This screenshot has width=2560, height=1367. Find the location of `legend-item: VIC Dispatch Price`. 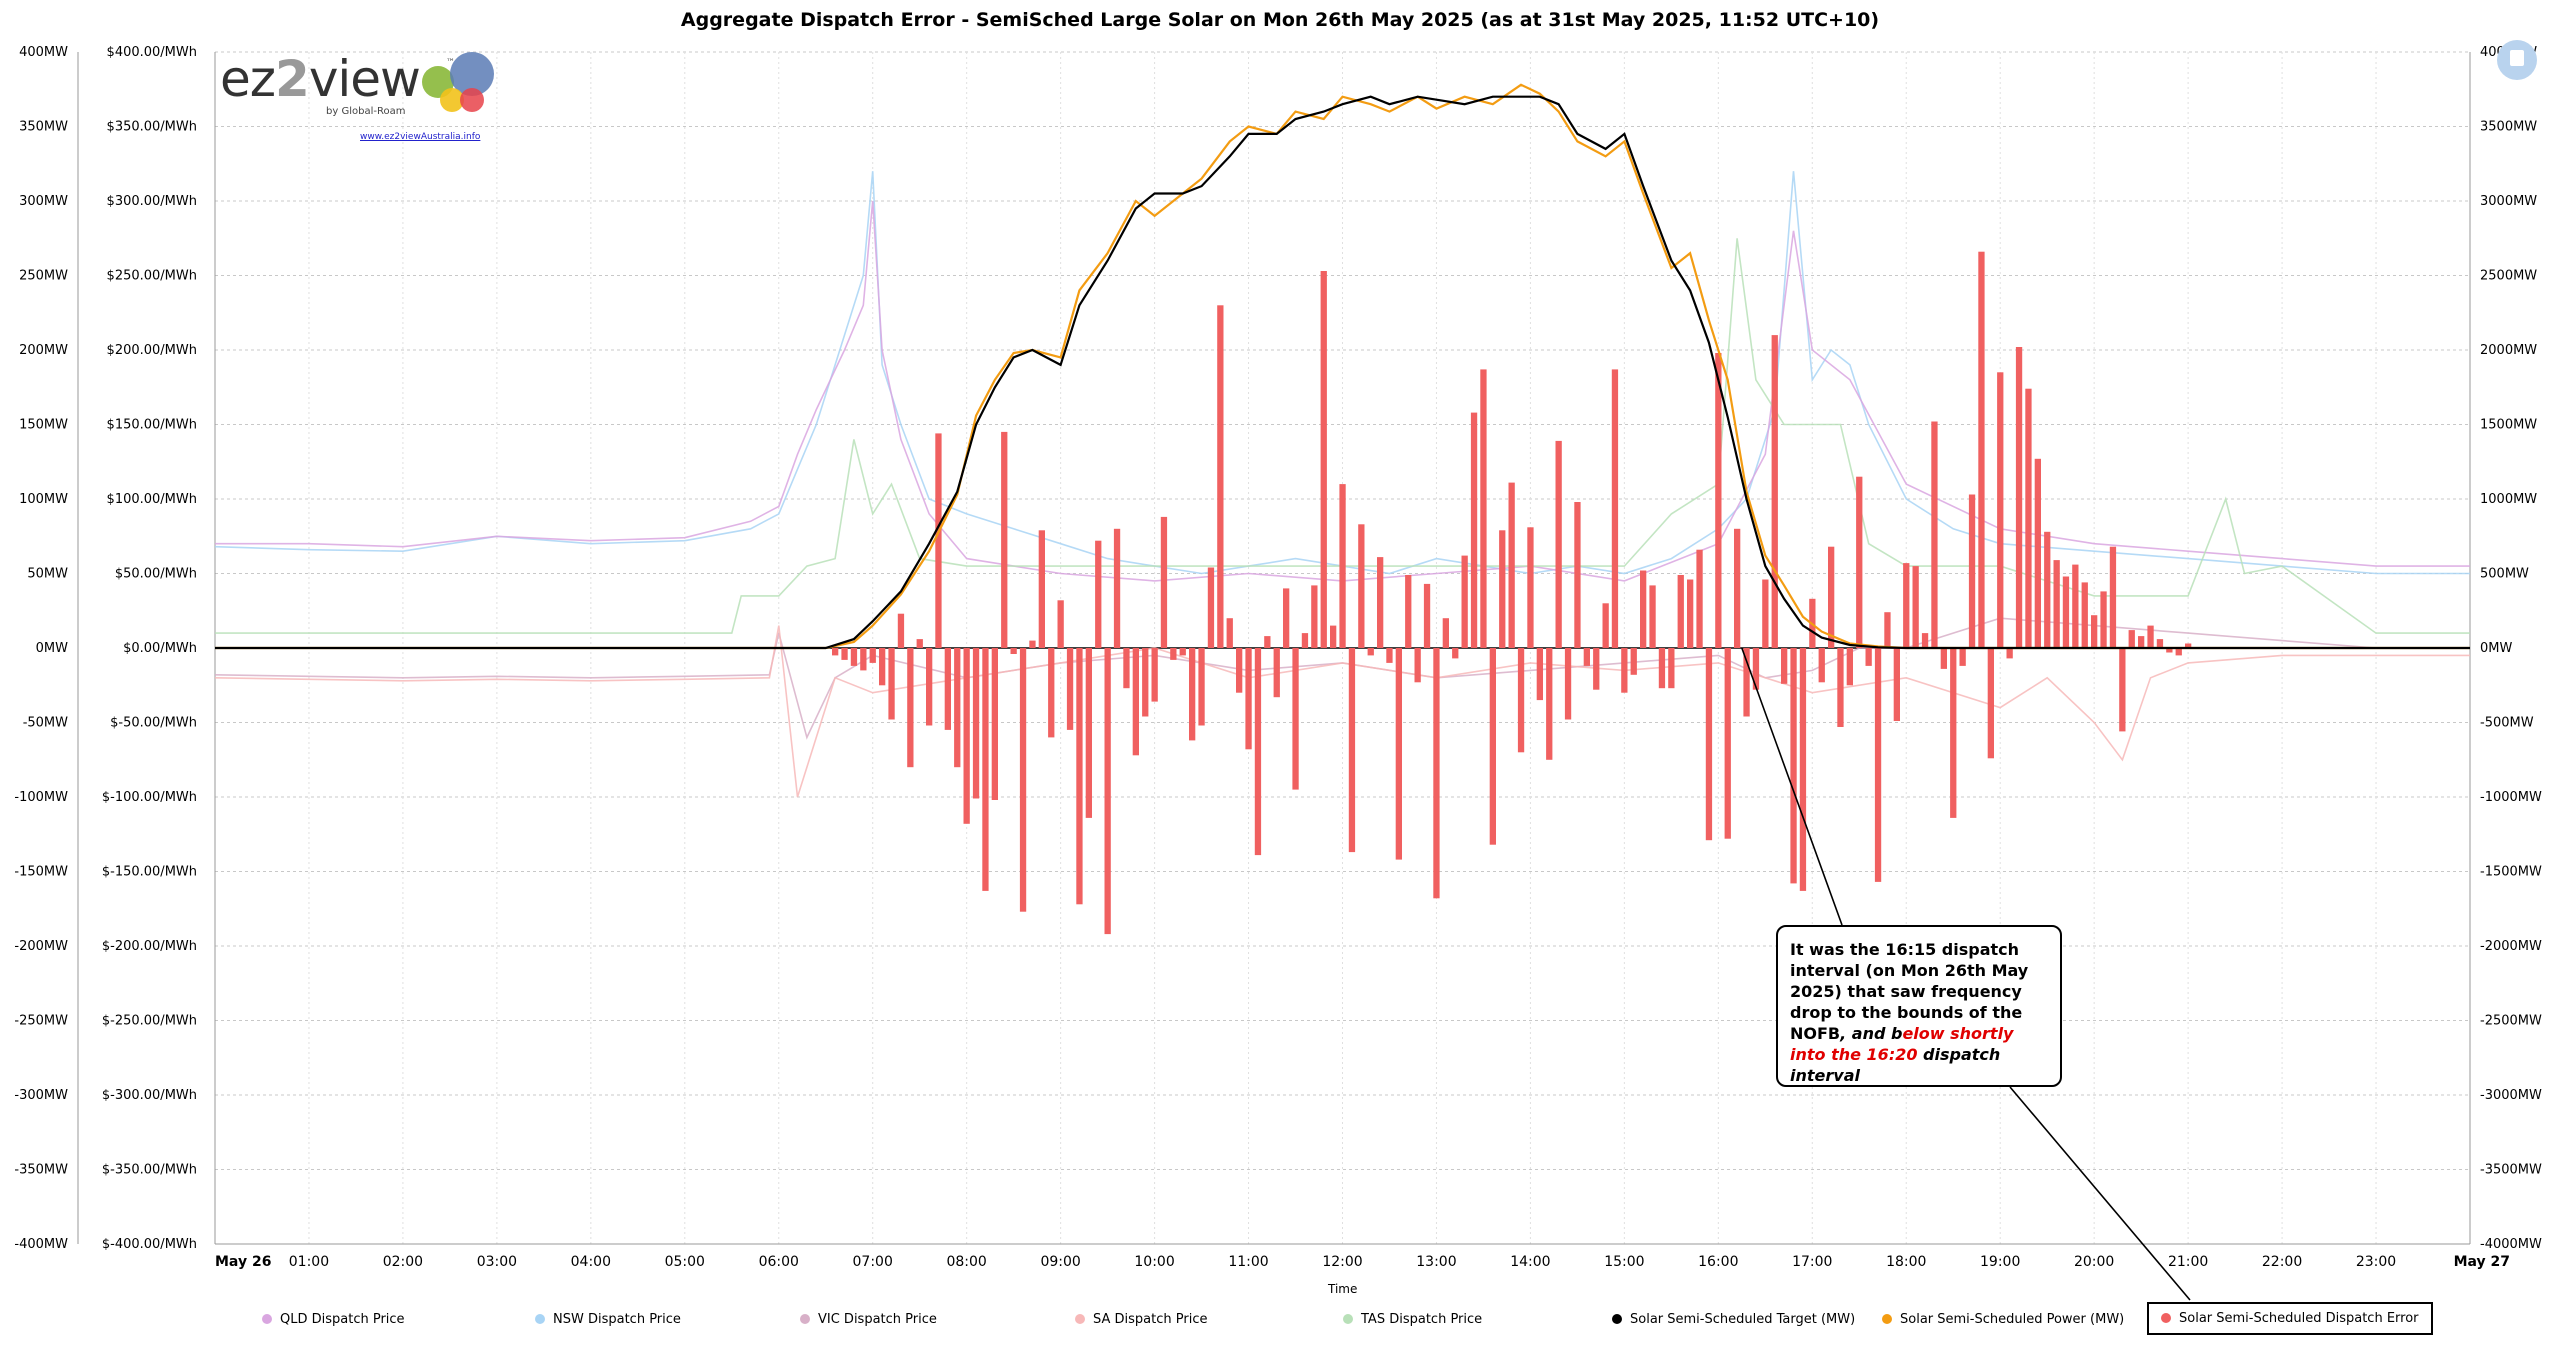

legend-item: VIC Dispatch Price is located at coordinates (868, 1319).